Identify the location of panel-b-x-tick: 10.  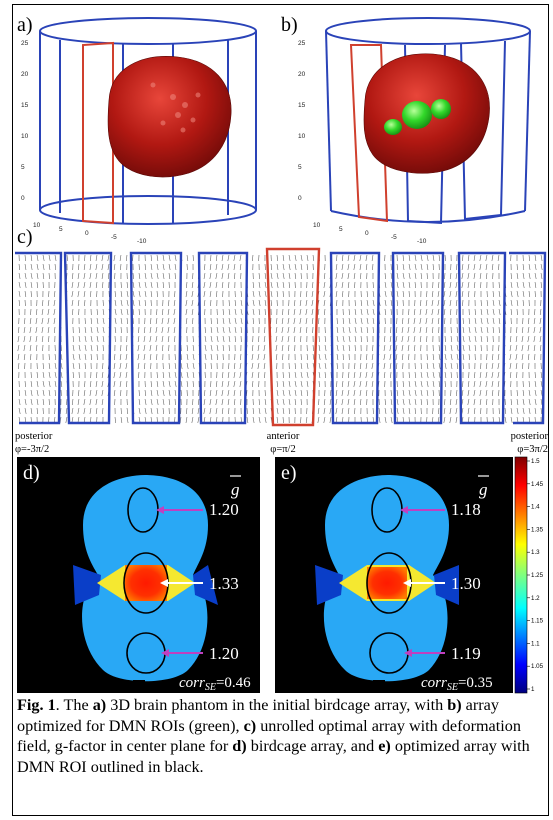
(317, 225).